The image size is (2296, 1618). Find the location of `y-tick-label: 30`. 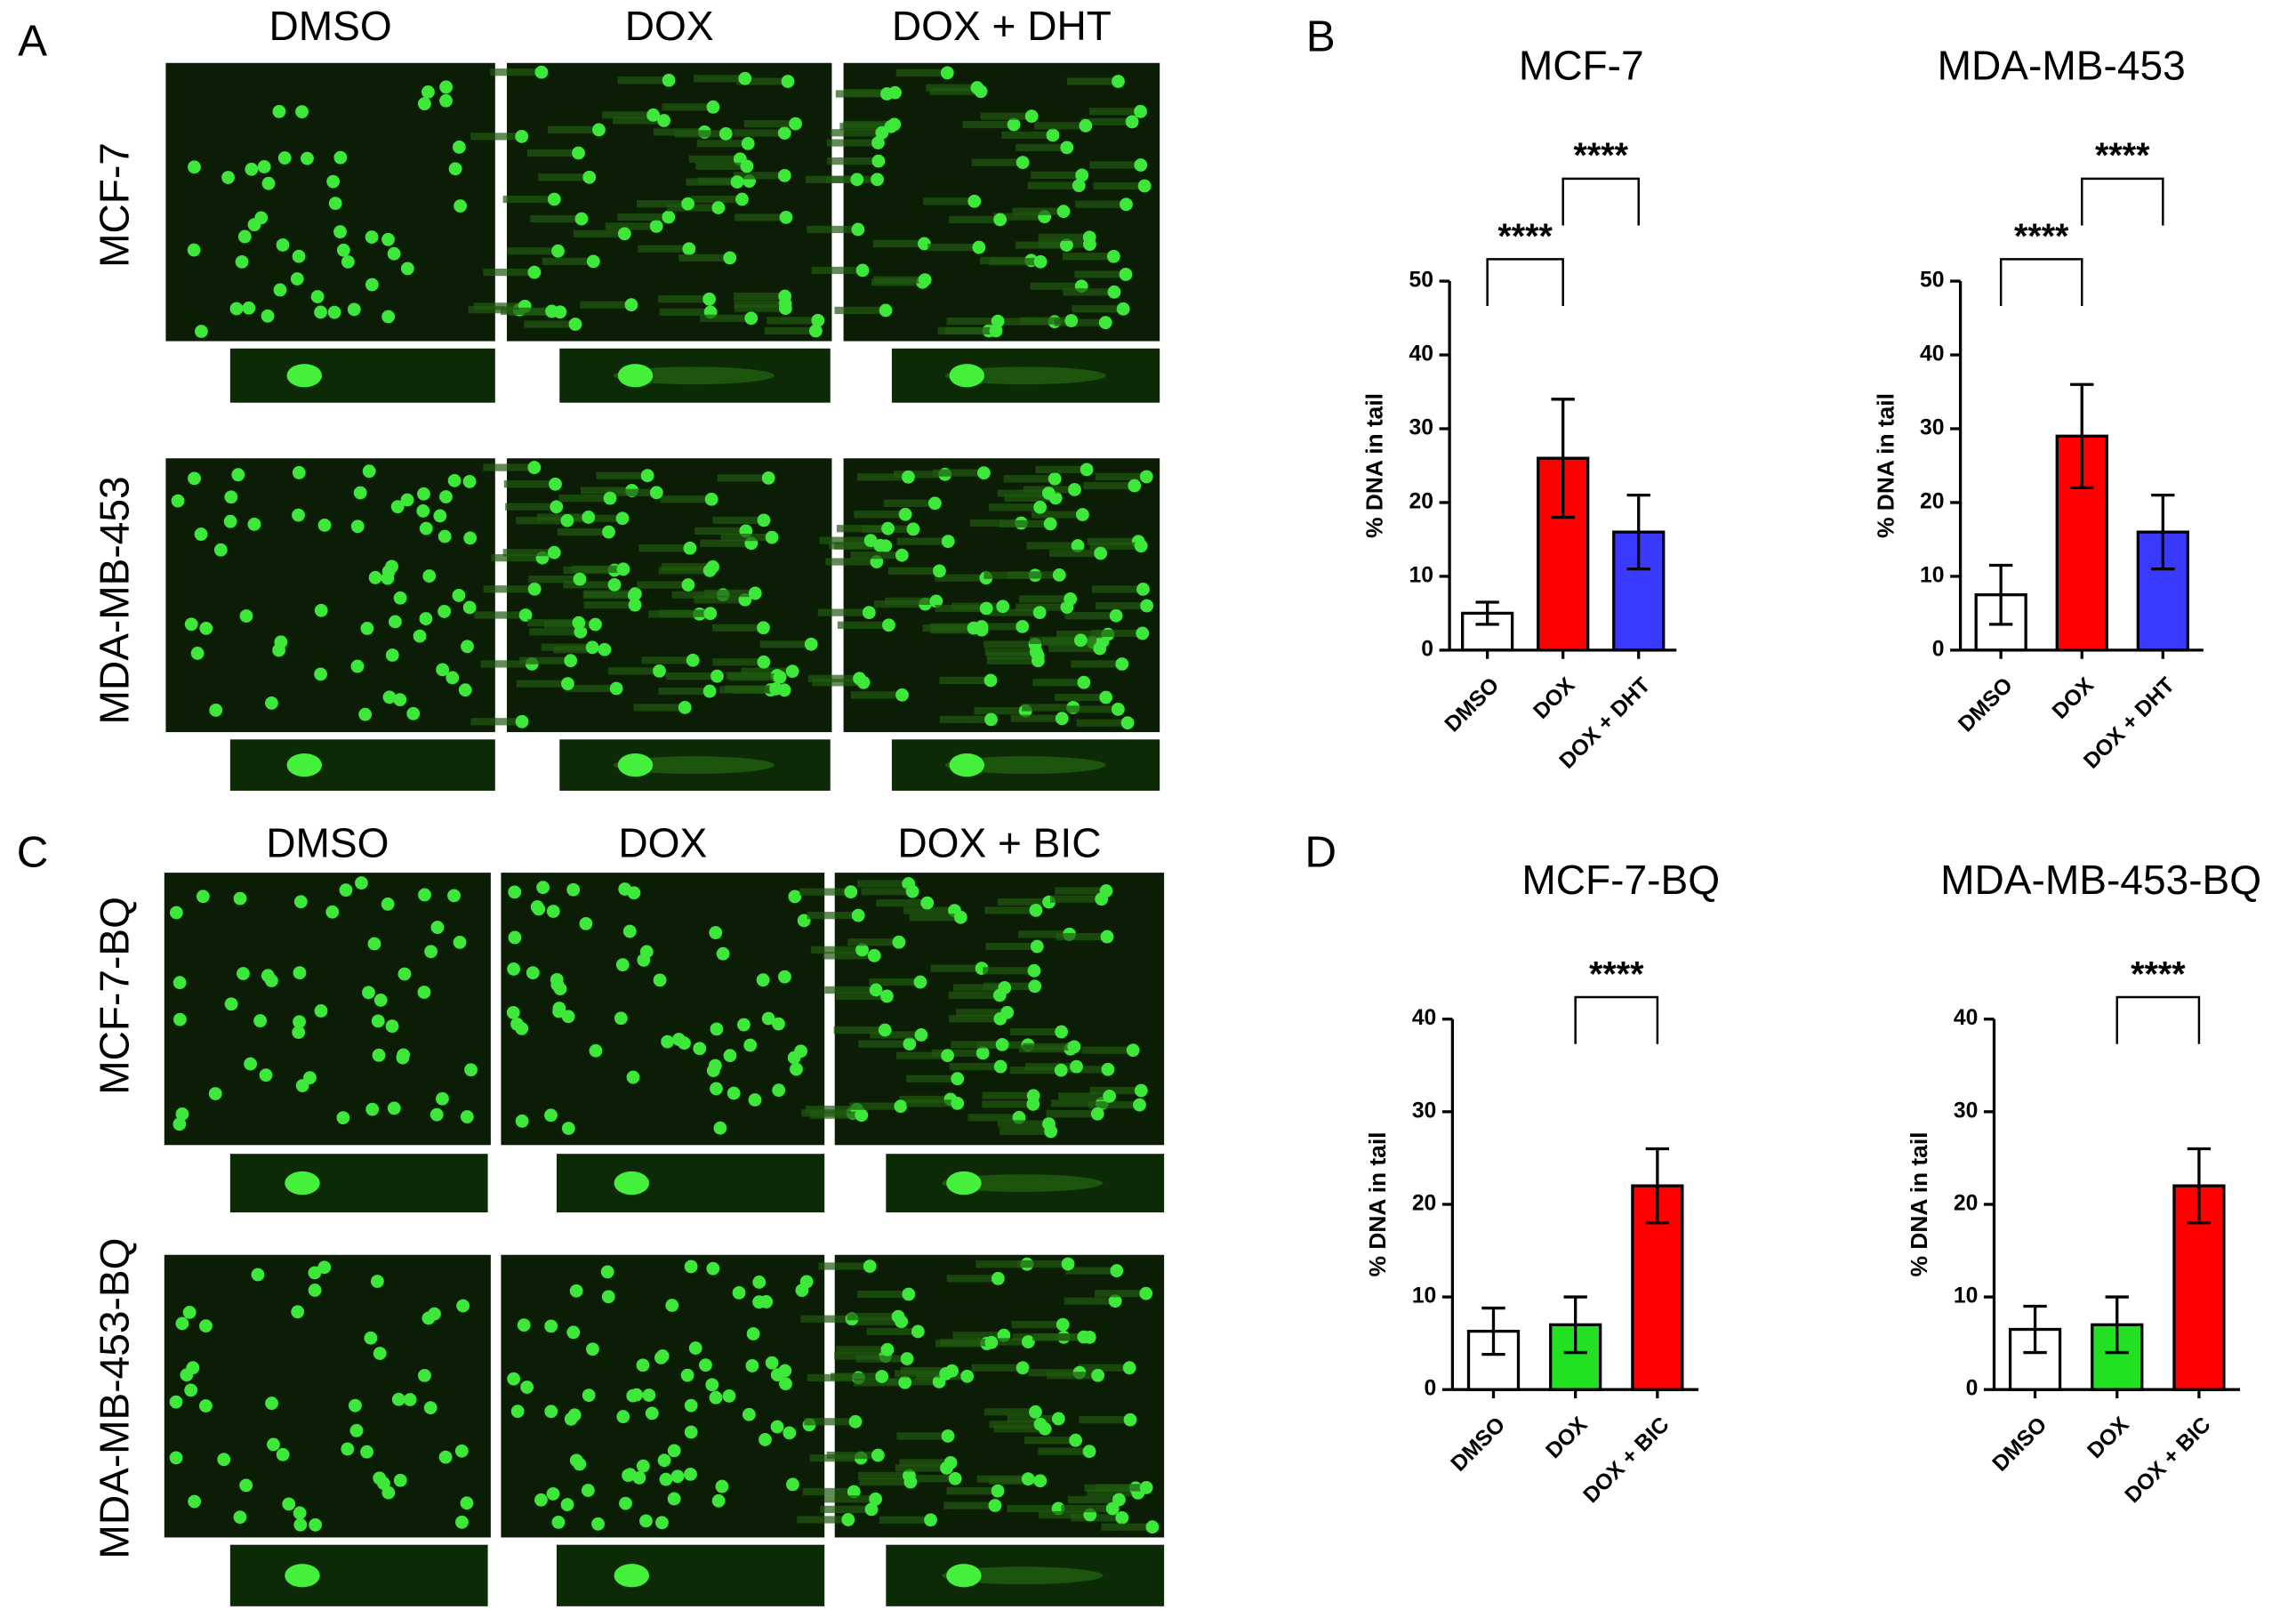

y-tick-label: 30 is located at coordinates (1421, 428).